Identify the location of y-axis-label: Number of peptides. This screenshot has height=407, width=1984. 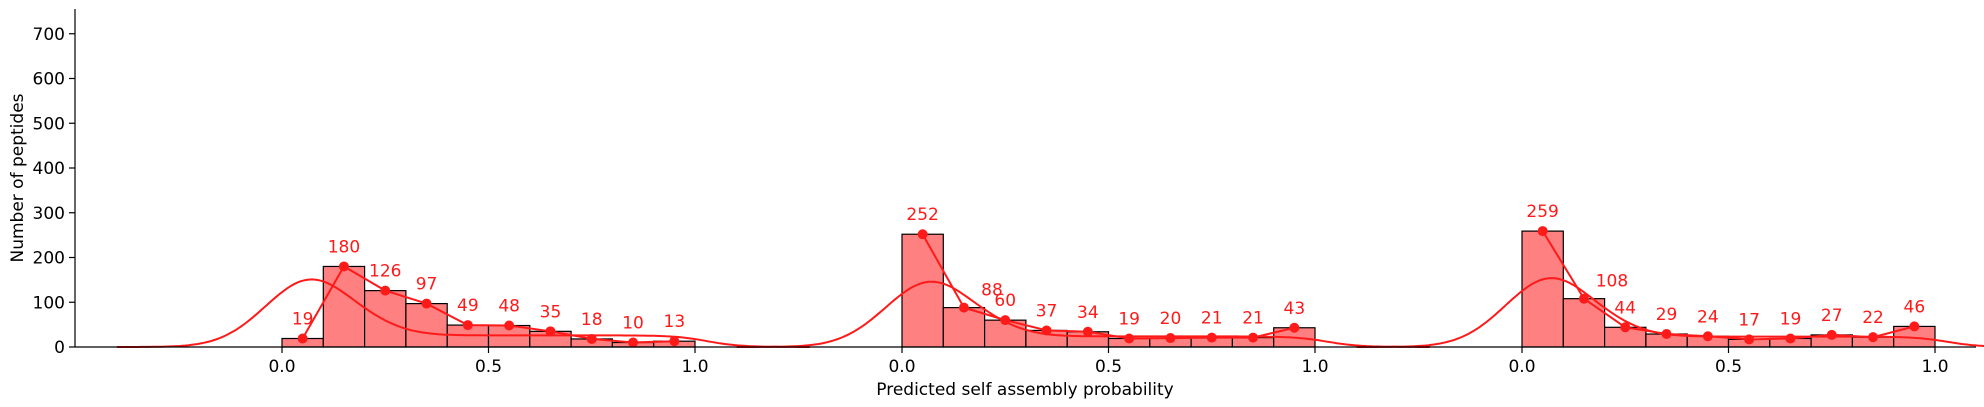
(18, 177).